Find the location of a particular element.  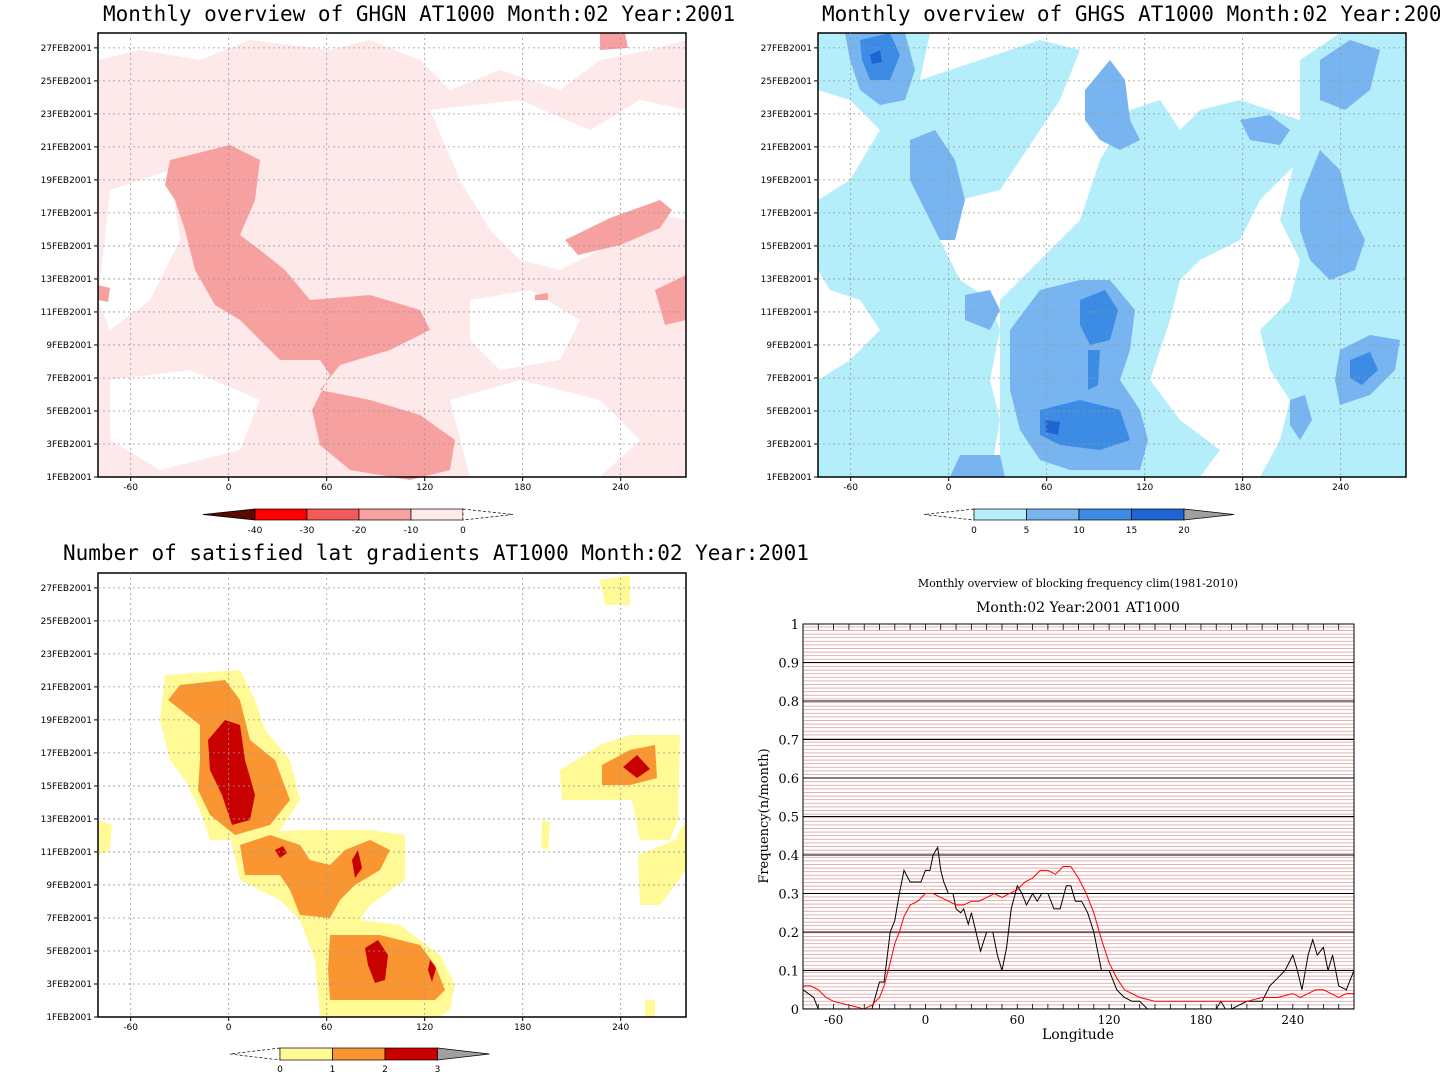

ghgs-region-5-10-h is located at coordinates (1265, 130).